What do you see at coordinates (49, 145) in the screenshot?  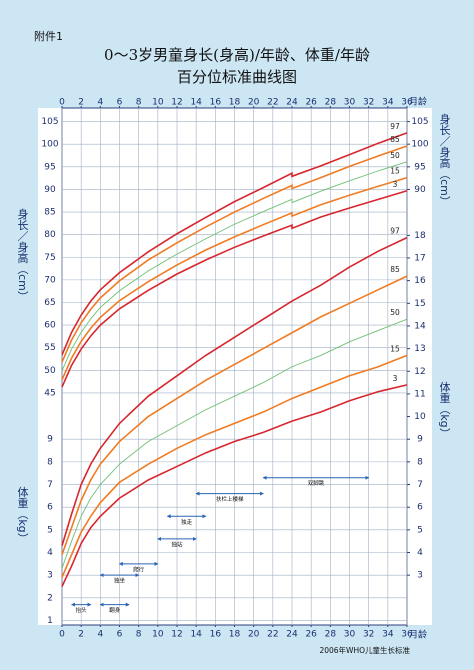 I see `y-tick-label: 100` at bounding box center [49, 145].